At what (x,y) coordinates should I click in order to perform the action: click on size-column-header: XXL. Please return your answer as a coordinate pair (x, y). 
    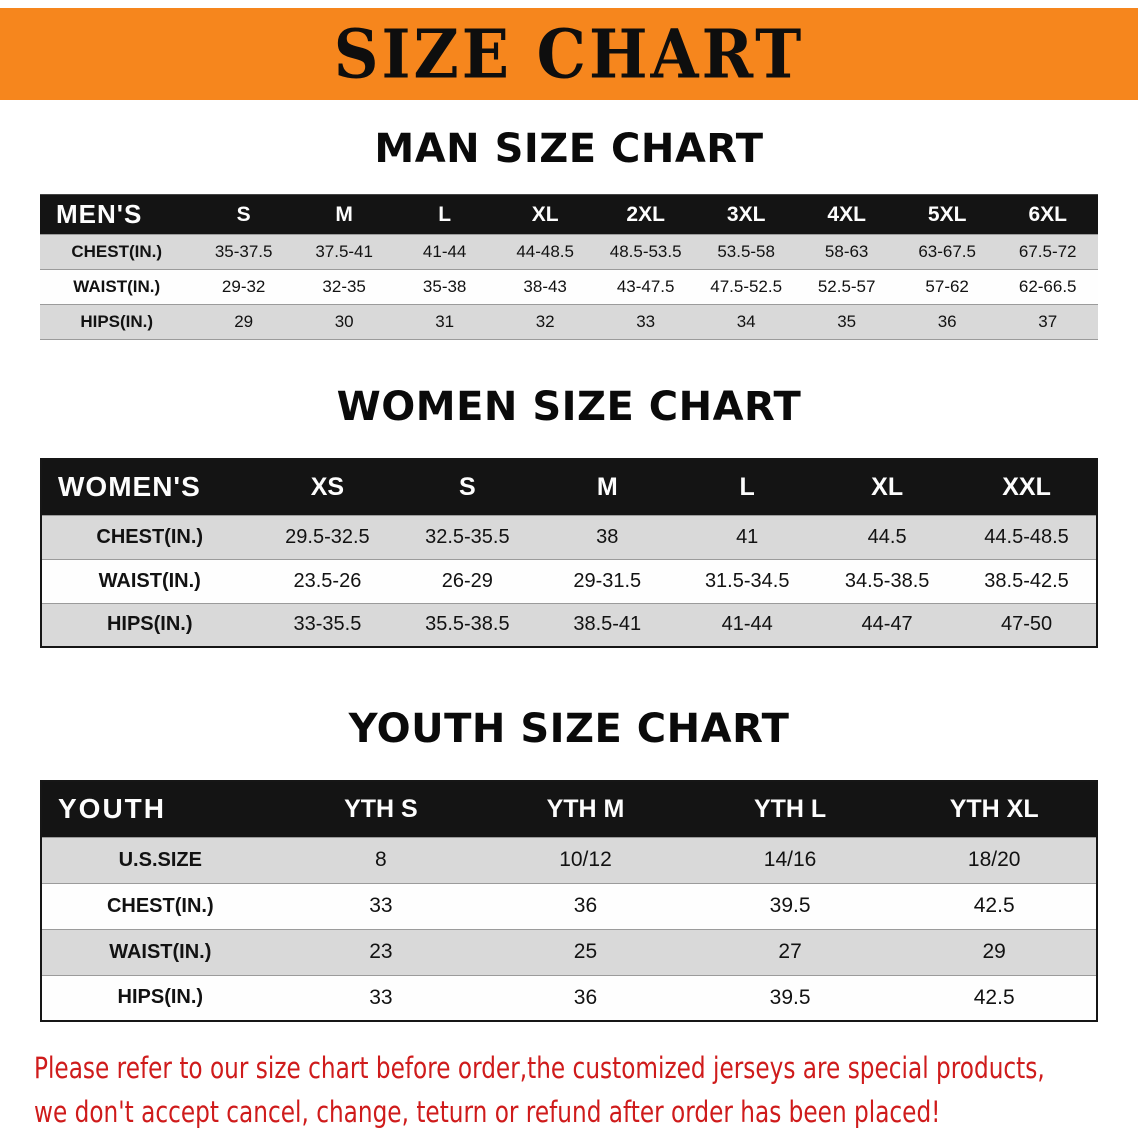
    Looking at the image, I should click on (1026, 486).